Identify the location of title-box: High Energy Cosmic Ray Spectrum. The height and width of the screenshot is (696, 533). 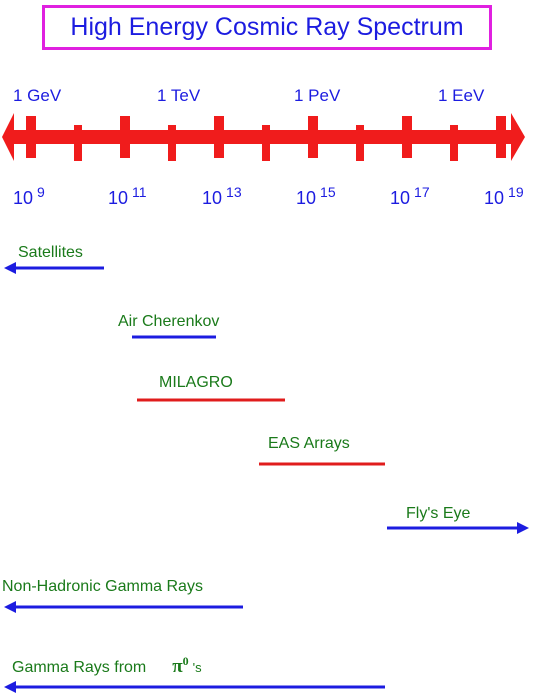
(267, 27).